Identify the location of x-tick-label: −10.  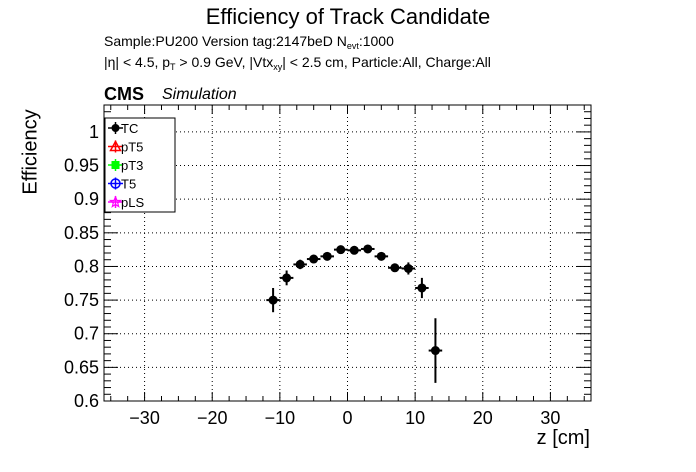
(280, 418).